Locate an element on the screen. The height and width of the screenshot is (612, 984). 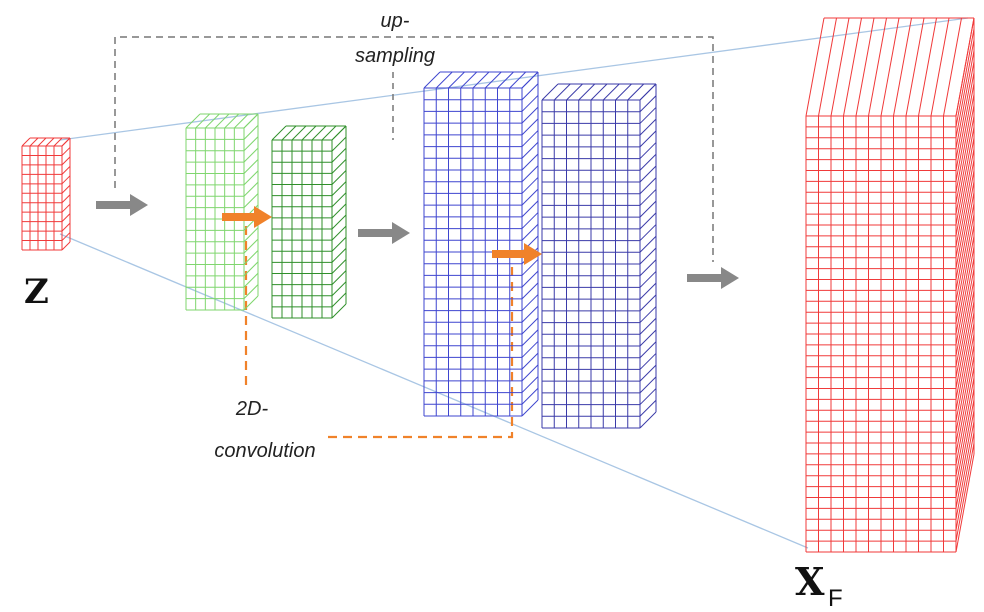
output-variable-label: X is located at coordinates (810, 581).